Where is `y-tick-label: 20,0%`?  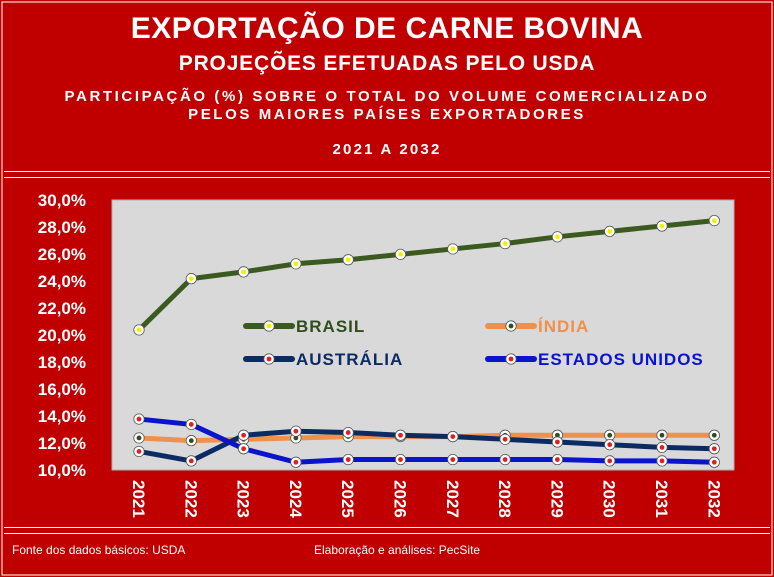
y-tick-label: 20,0% is located at coordinates (62, 335).